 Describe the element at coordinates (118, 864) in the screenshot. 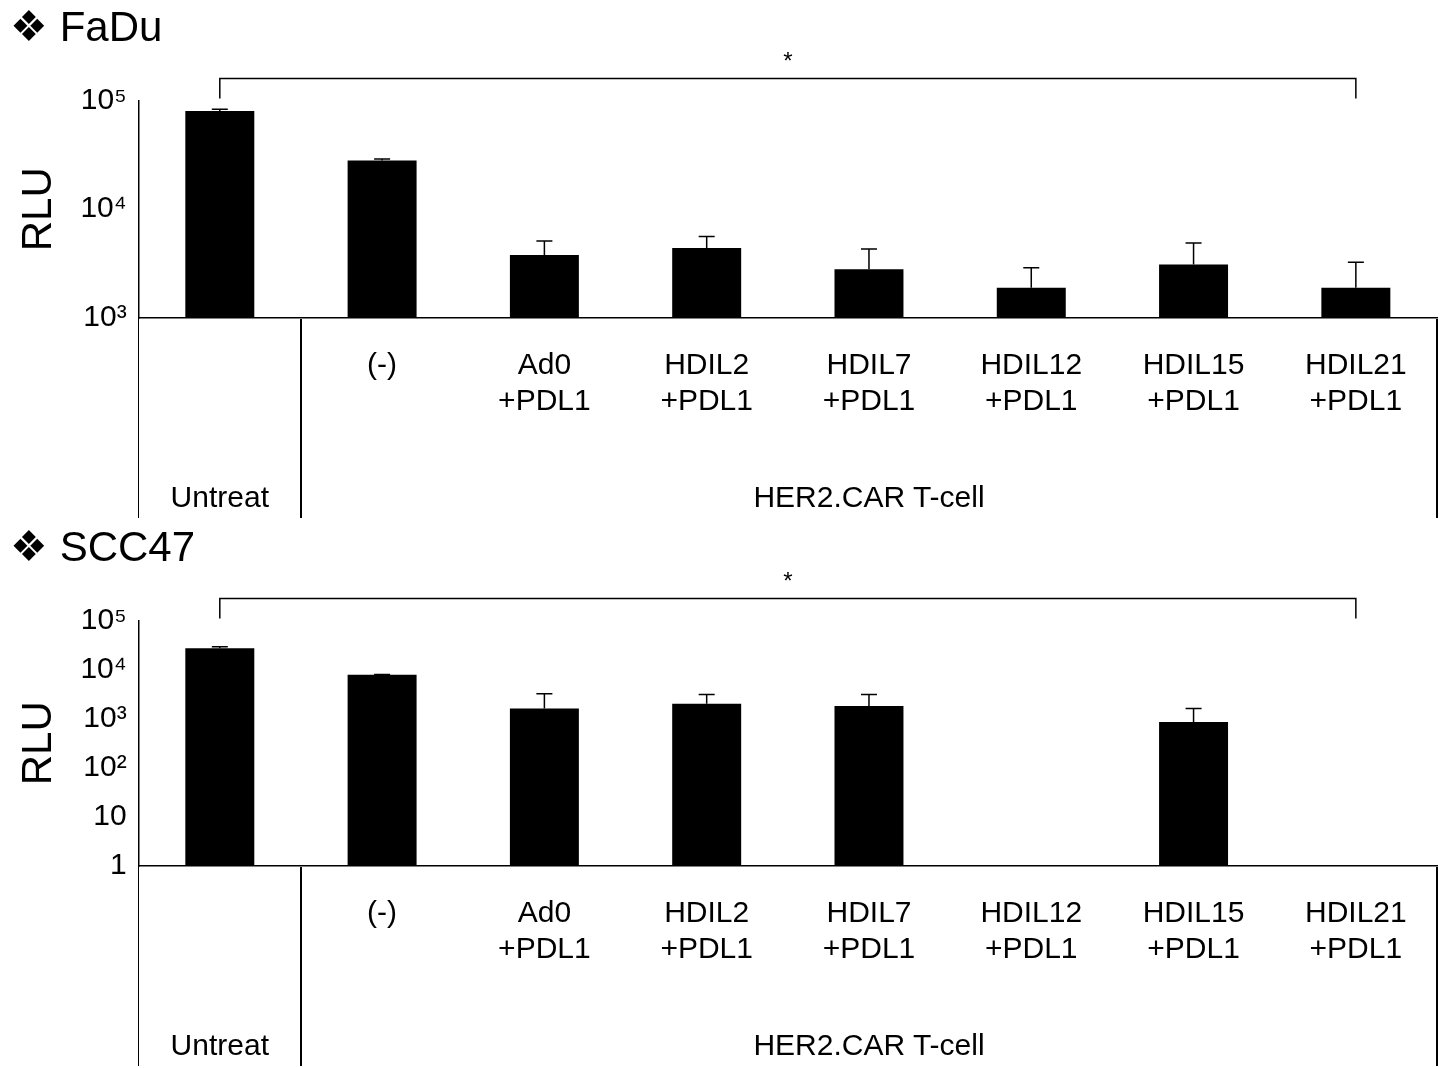

I see `y-tick-label: 1` at that location.